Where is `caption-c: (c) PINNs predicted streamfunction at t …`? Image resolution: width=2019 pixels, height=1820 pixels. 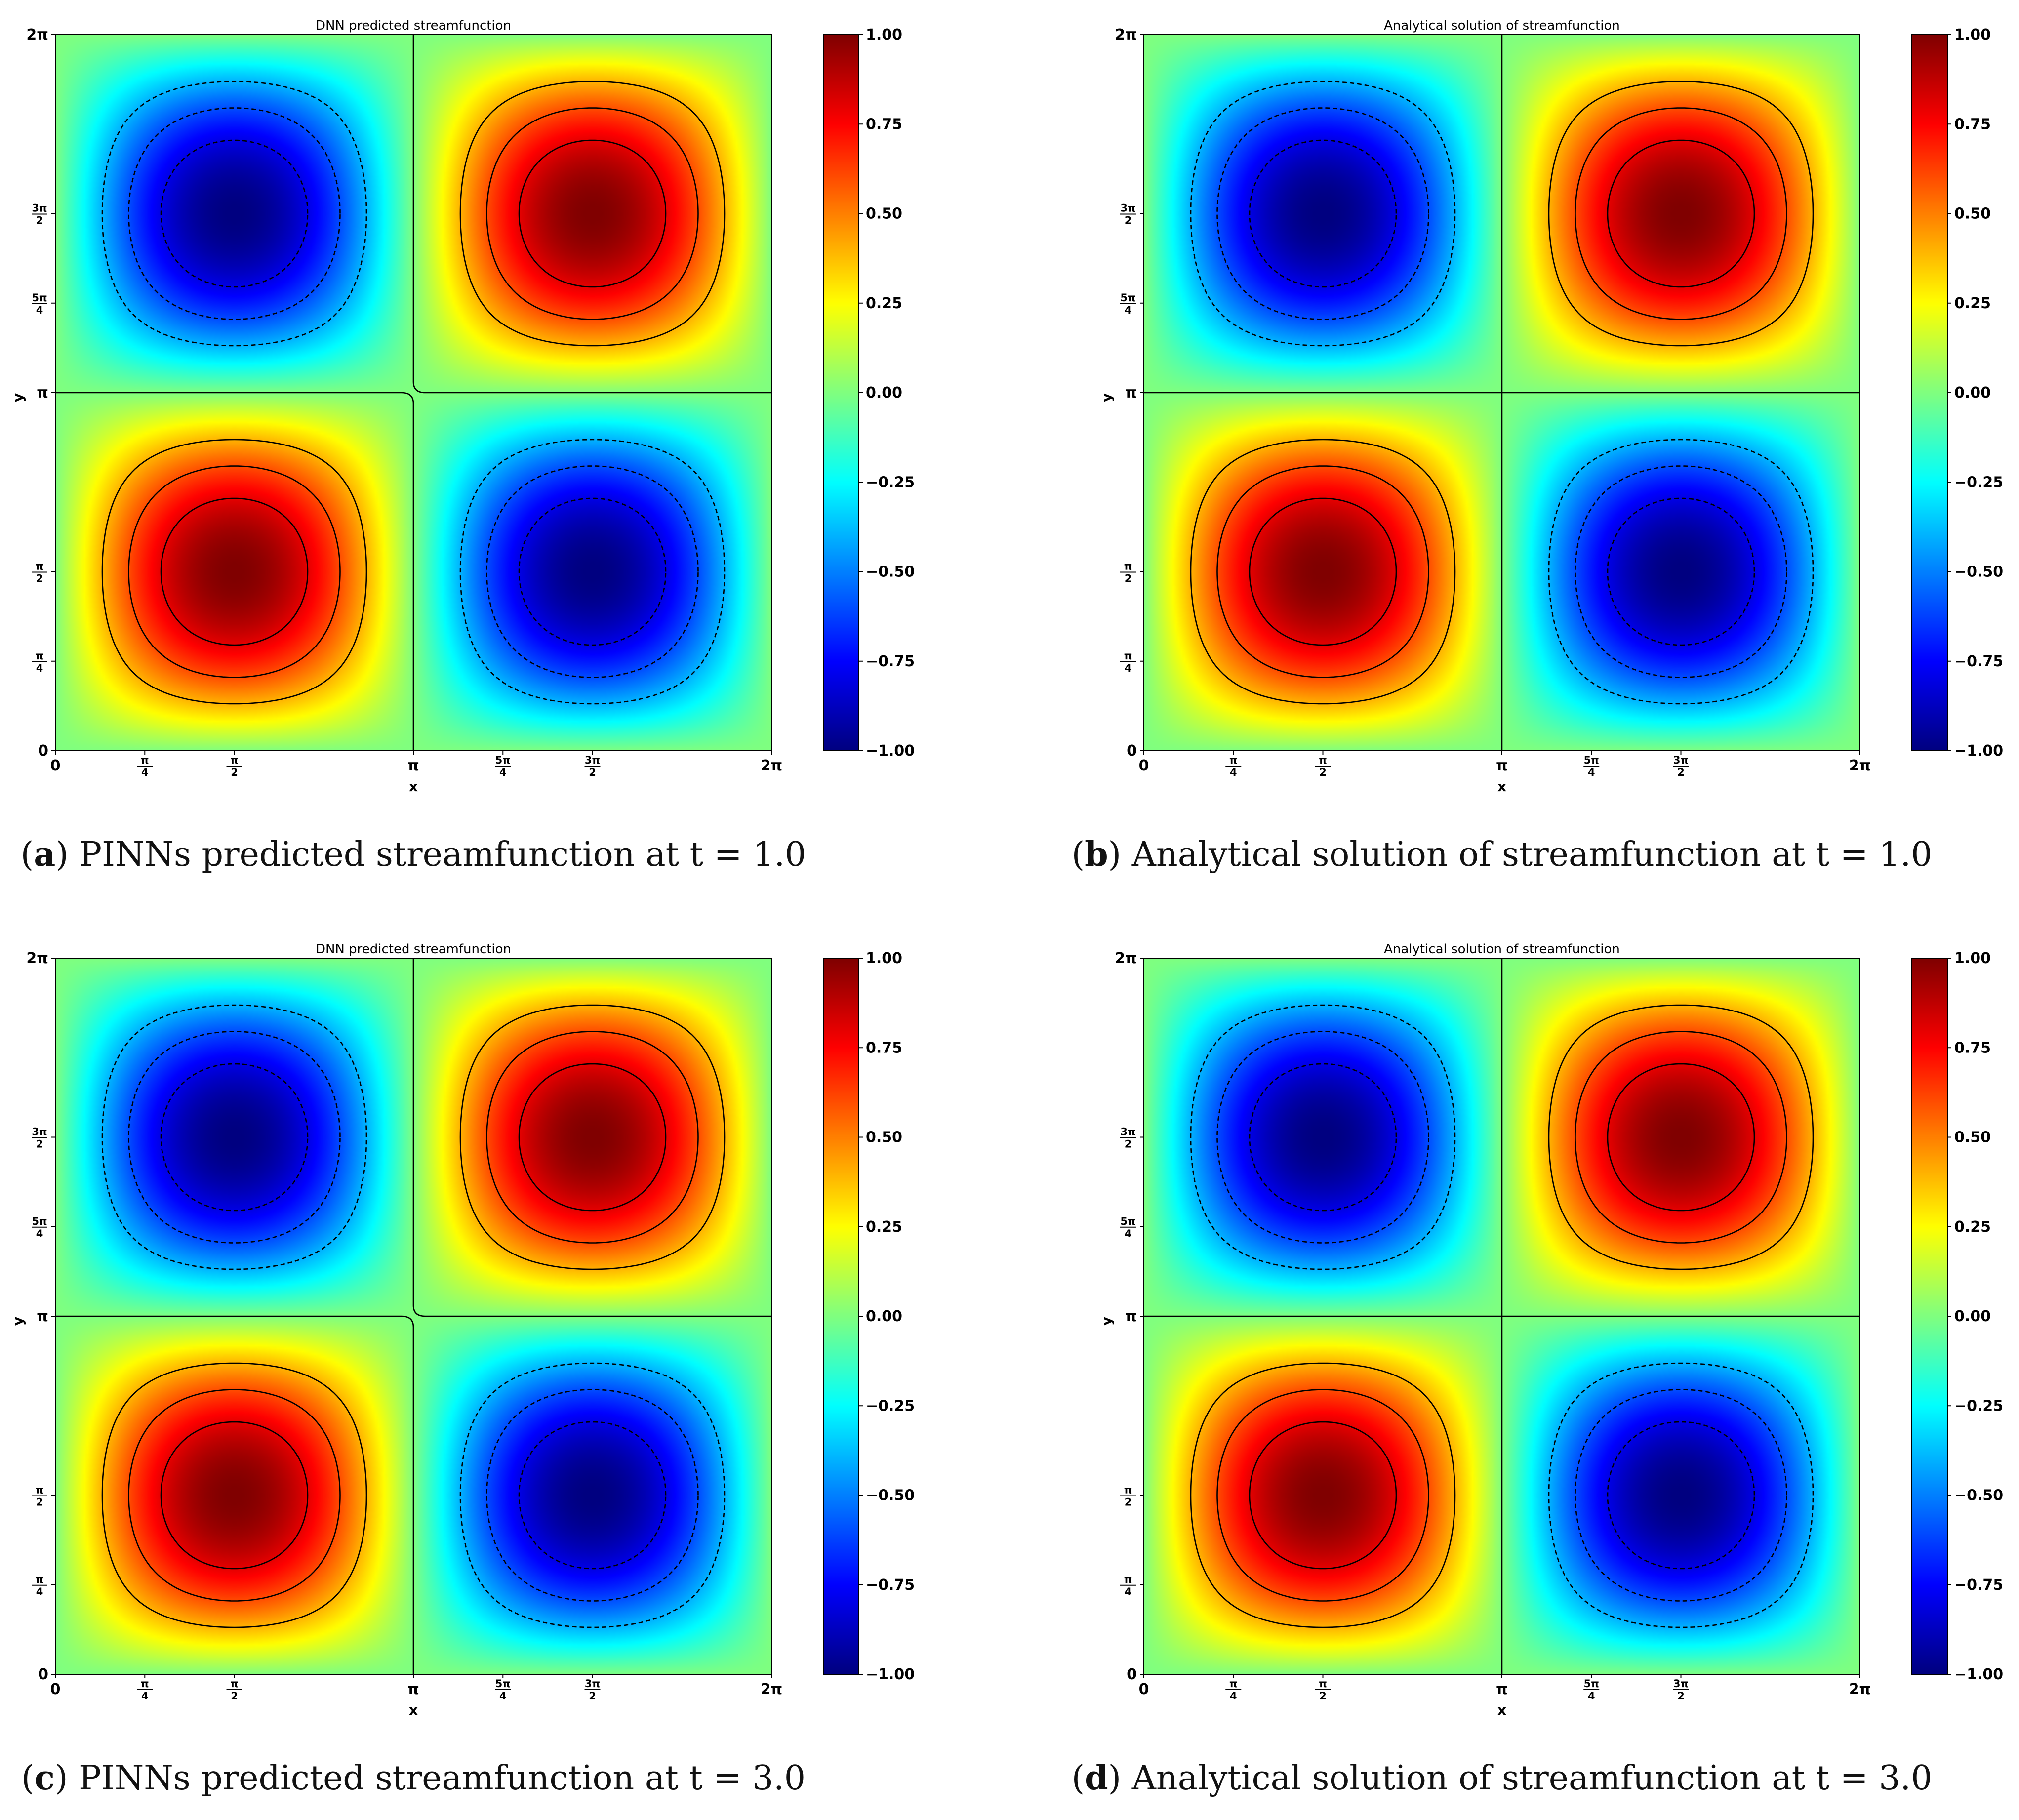
caption-c: (c) PINNs predicted streamfunction at t … is located at coordinates (413, 1778).